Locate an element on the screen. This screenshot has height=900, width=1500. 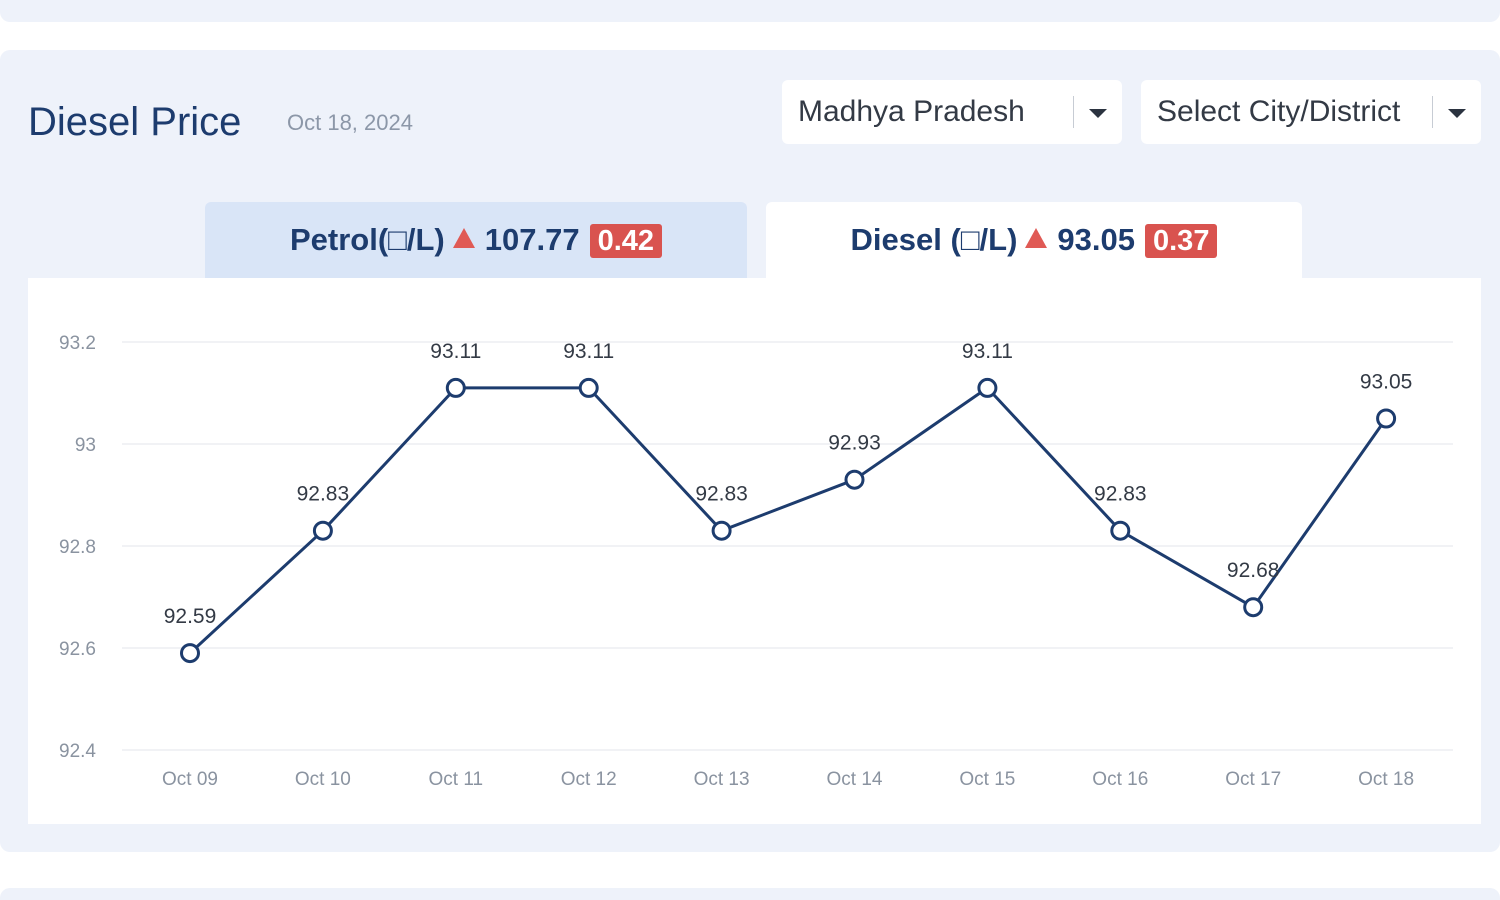
state-select-value: Madhya Pradesh is located at coordinates (911, 111).